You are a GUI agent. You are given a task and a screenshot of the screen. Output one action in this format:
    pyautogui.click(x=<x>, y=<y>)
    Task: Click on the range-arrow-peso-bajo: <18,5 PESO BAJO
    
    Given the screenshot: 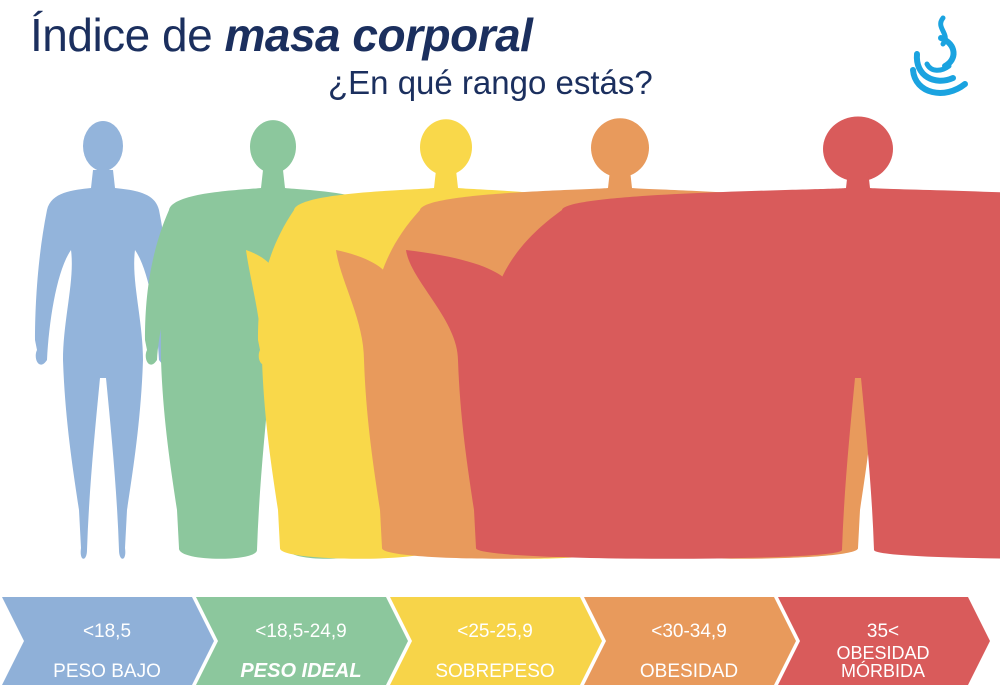 What is the action you would take?
    pyautogui.click(x=108, y=641)
    